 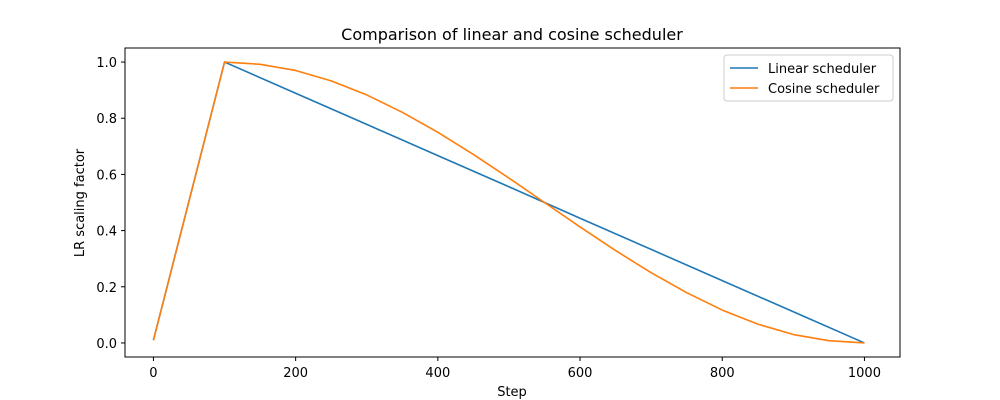 I want to click on y-tick-label: 1.0, so click(x=106, y=63).